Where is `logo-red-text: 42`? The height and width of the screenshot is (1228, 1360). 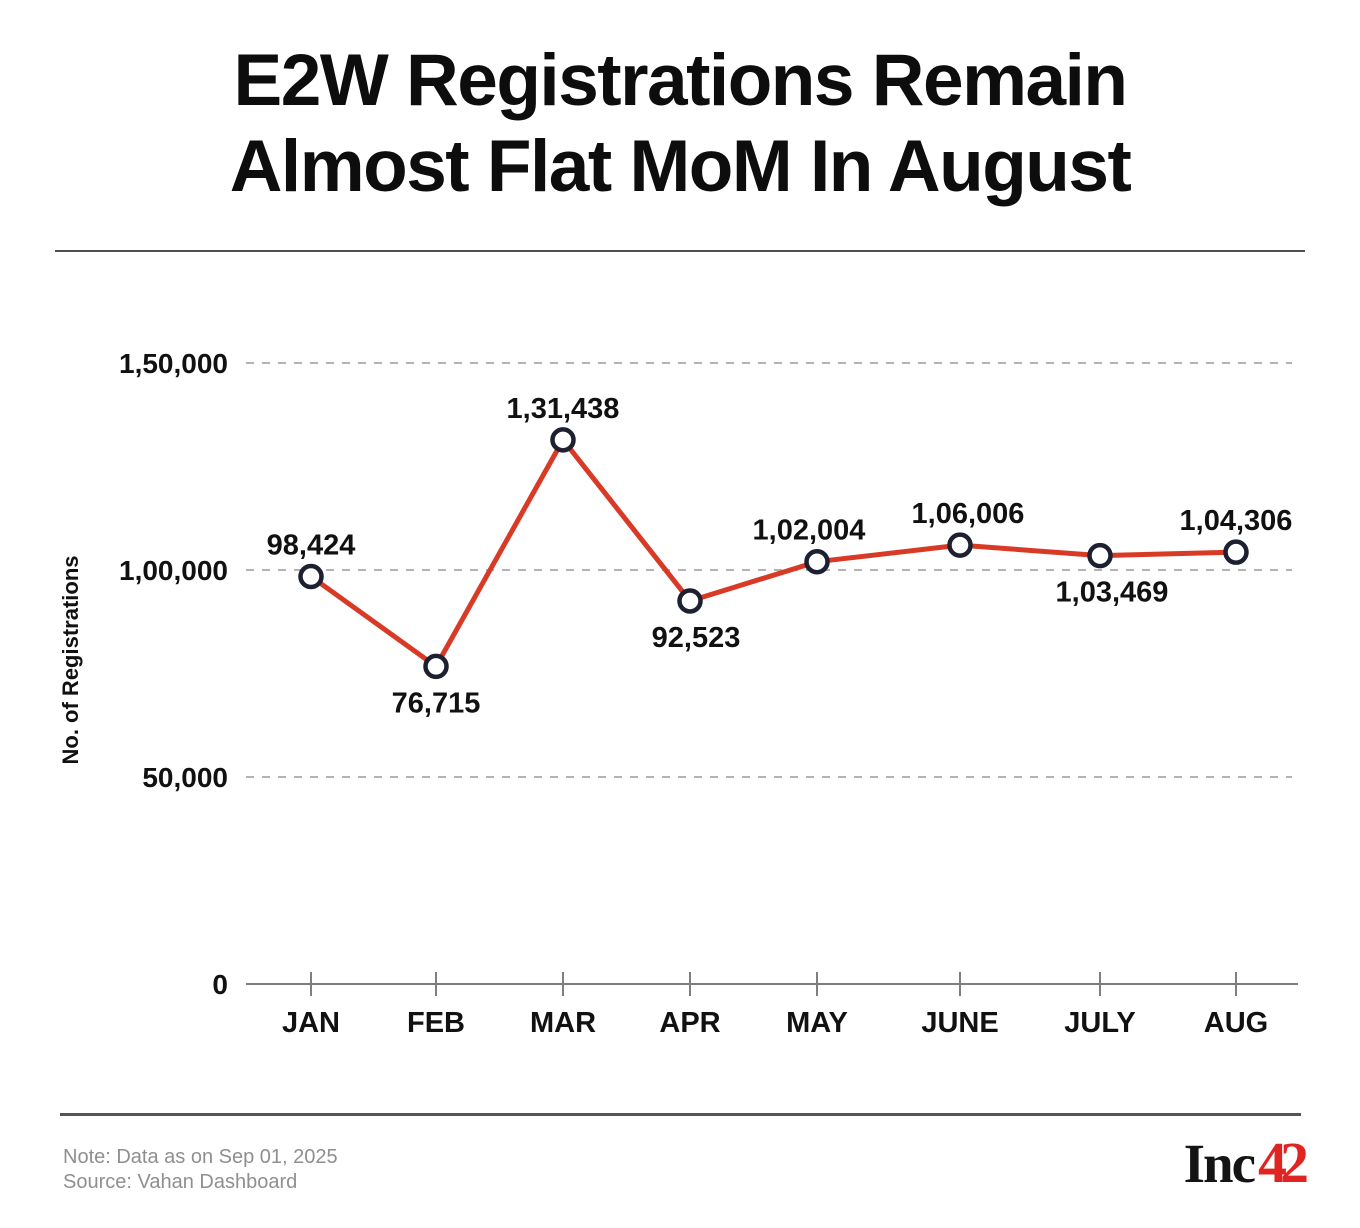 logo-red-text: 42 is located at coordinates (1283, 1162).